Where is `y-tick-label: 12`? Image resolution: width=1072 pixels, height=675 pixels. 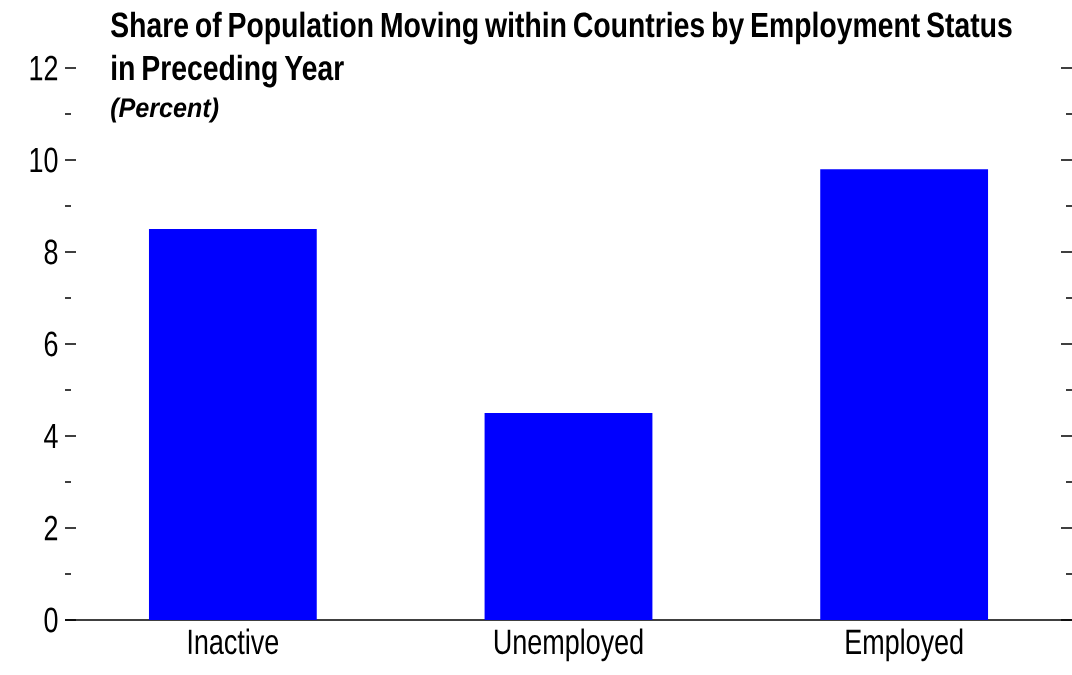
y-tick-label: 12 is located at coordinates (44, 68).